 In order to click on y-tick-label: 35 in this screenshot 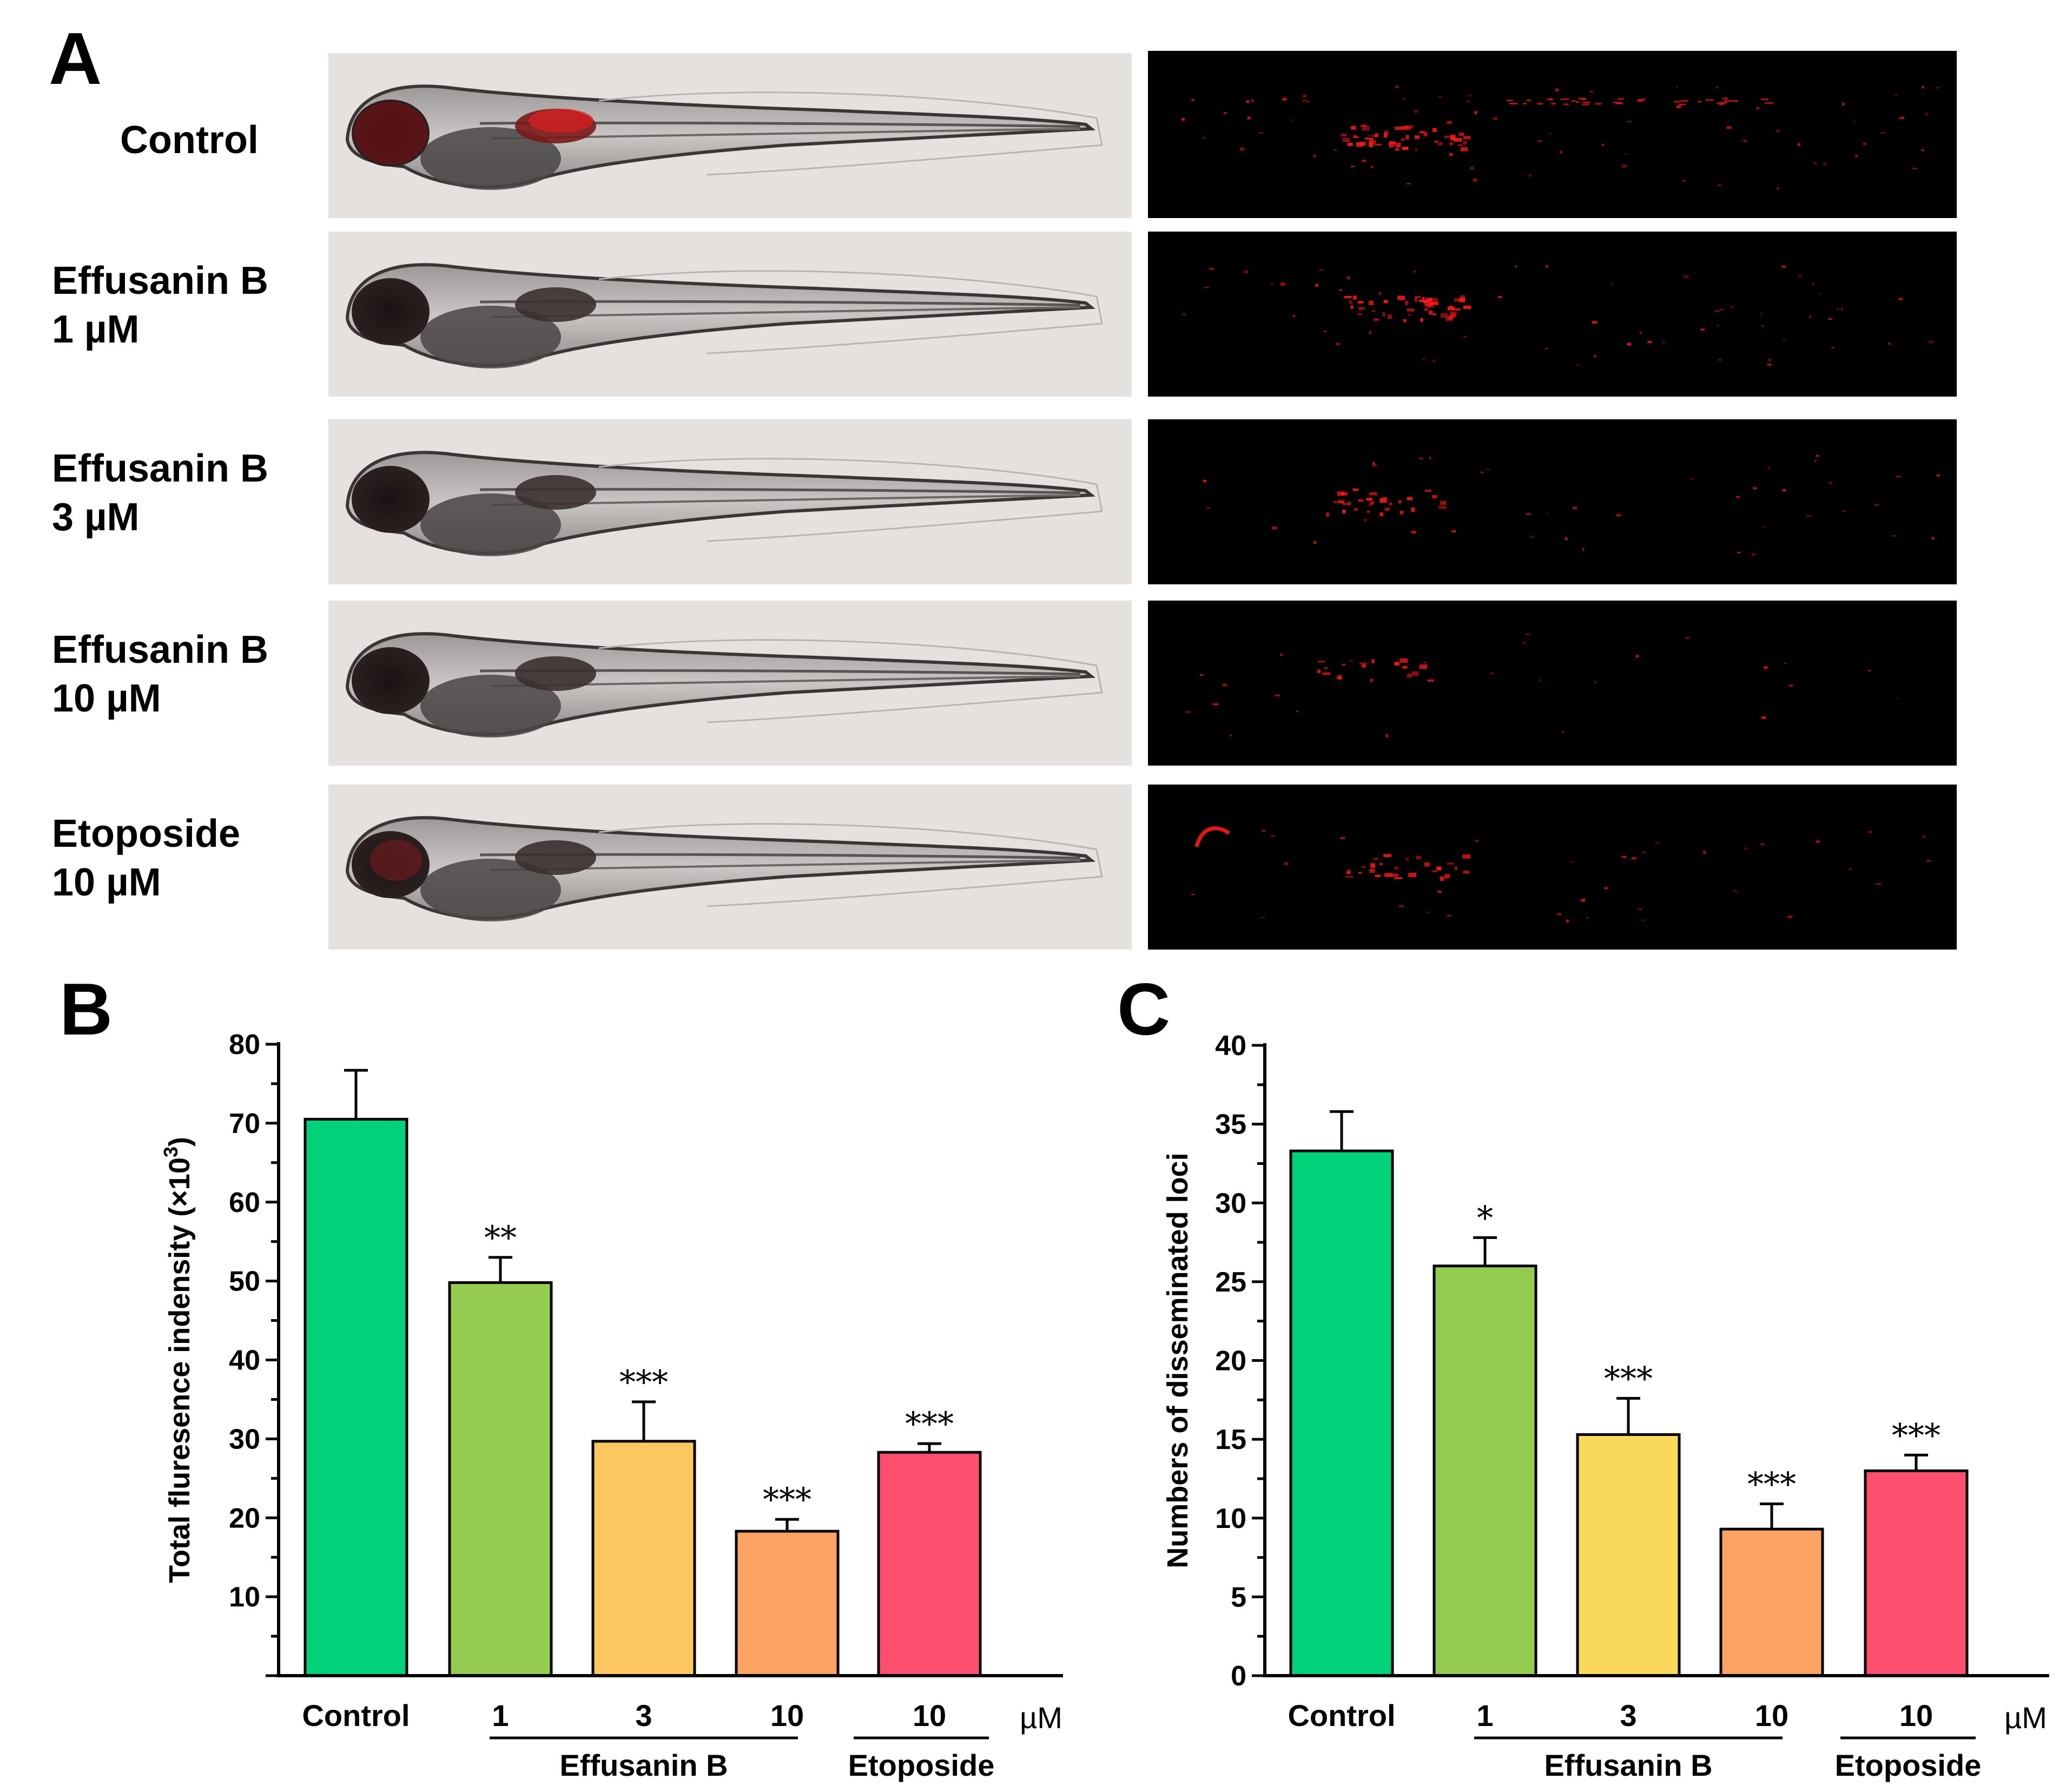, I will do `click(1230, 1125)`.